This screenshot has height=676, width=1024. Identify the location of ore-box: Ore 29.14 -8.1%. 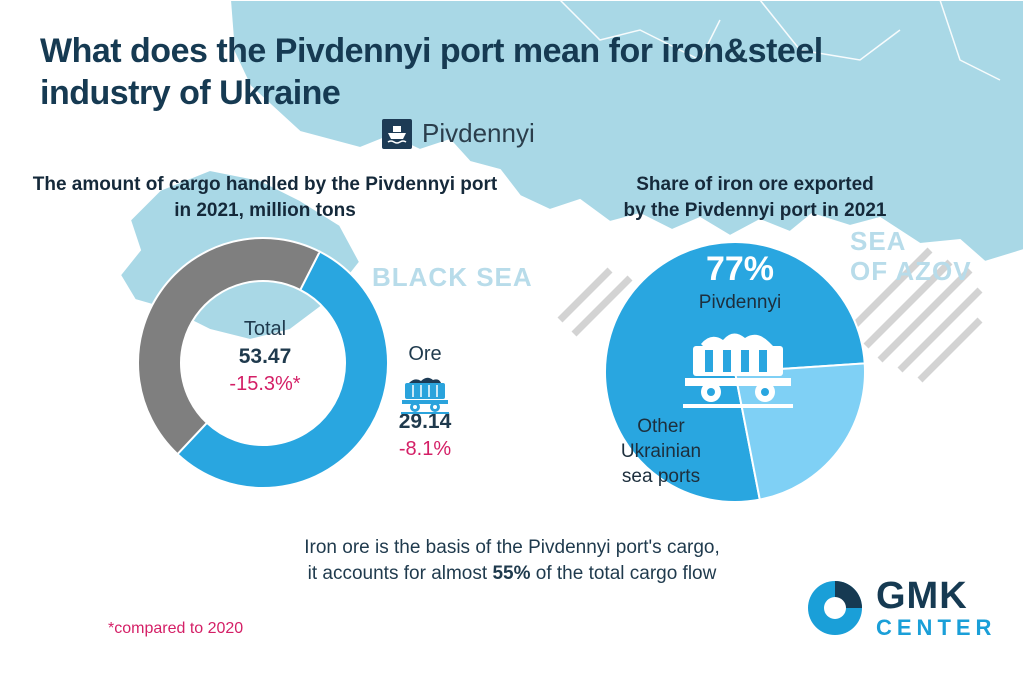
(425, 402).